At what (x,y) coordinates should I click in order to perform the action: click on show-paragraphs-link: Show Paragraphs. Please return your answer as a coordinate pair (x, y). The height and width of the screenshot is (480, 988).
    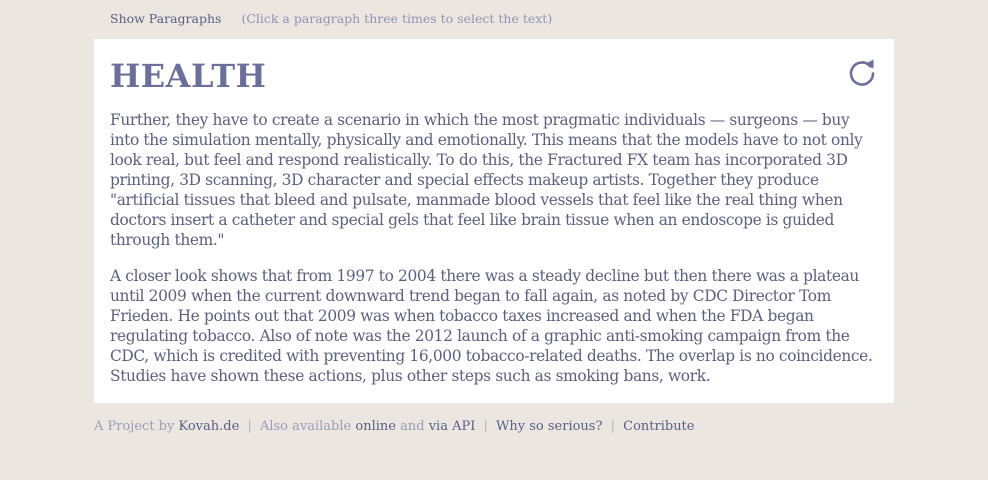
    Looking at the image, I should click on (165, 18).